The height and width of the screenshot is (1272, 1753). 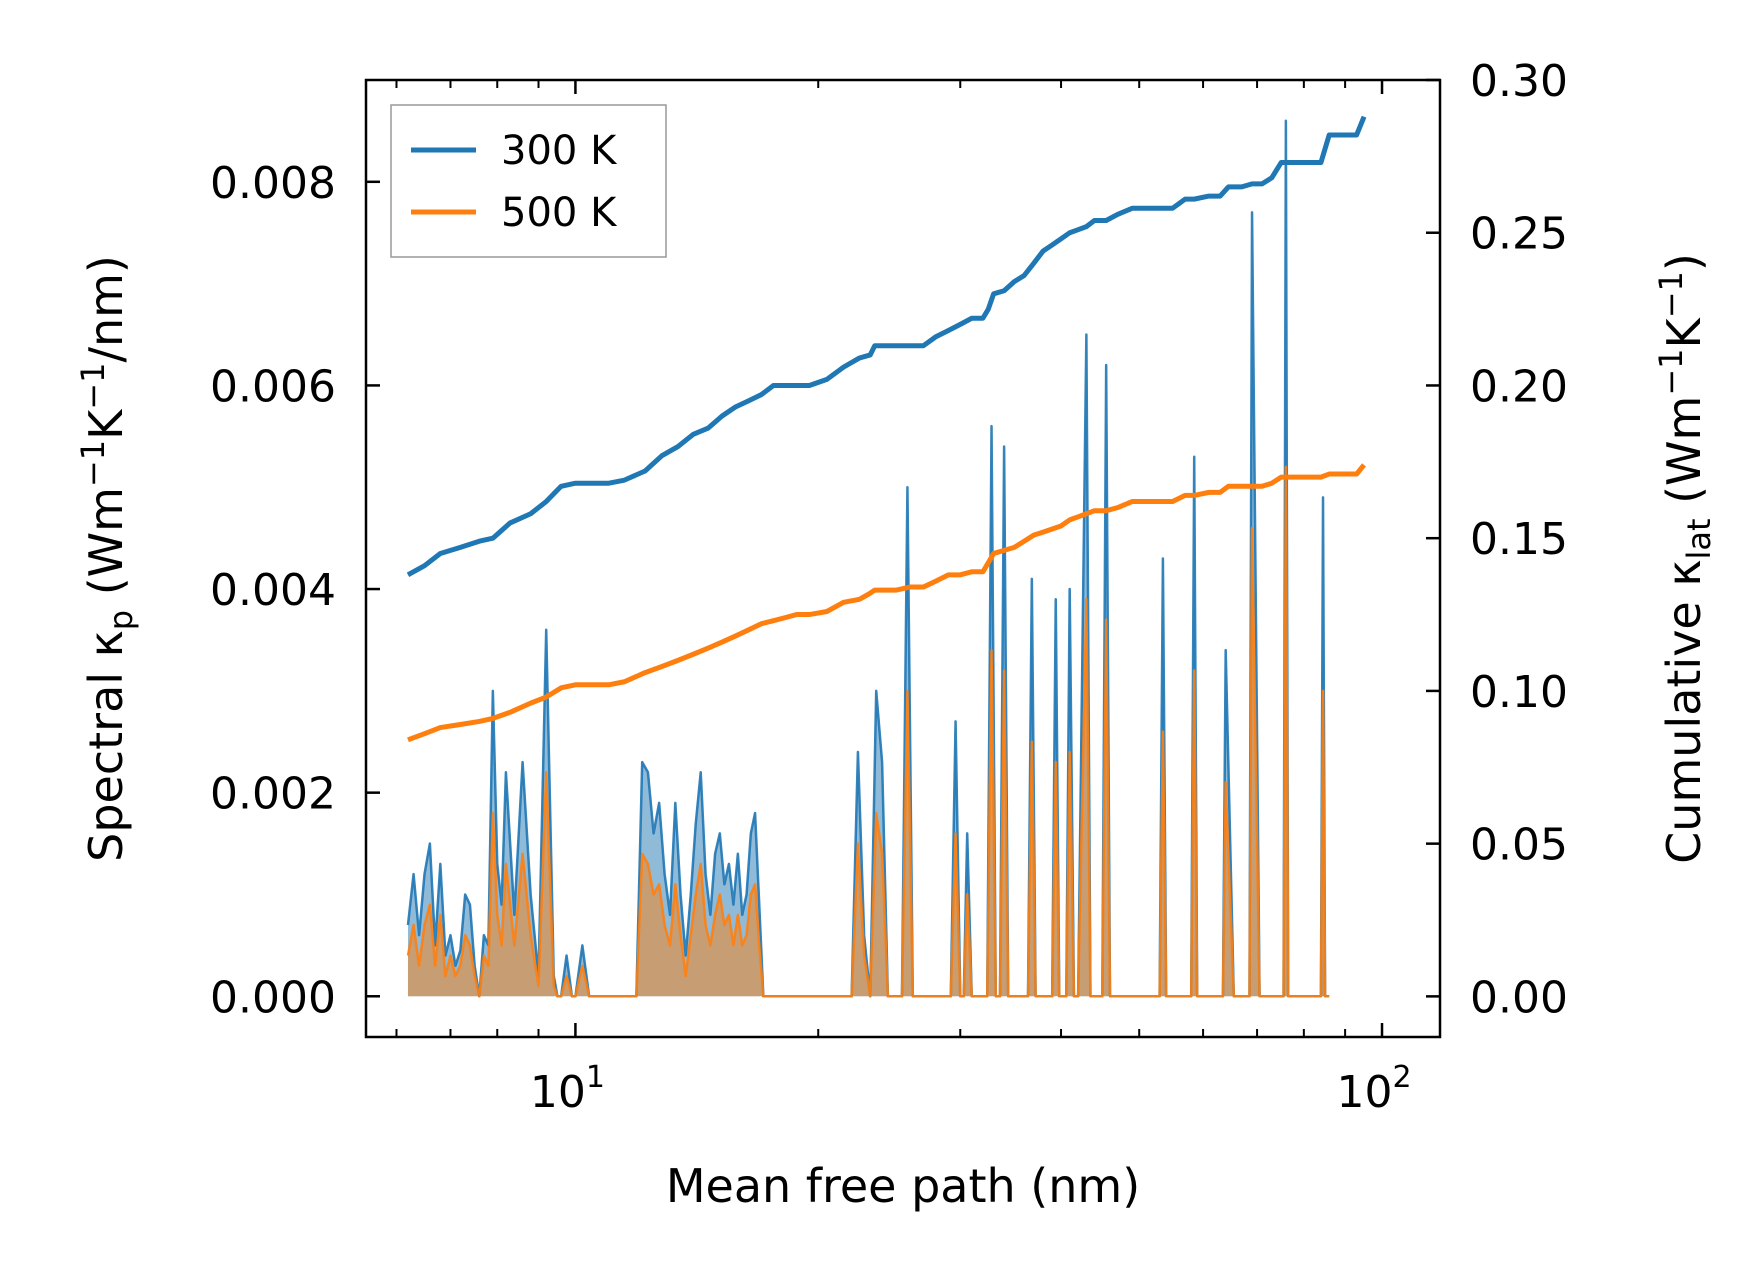 What do you see at coordinates (1519, 234) in the screenshot?
I see `y-right-tick-label: 0.25` at bounding box center [1519, 234].